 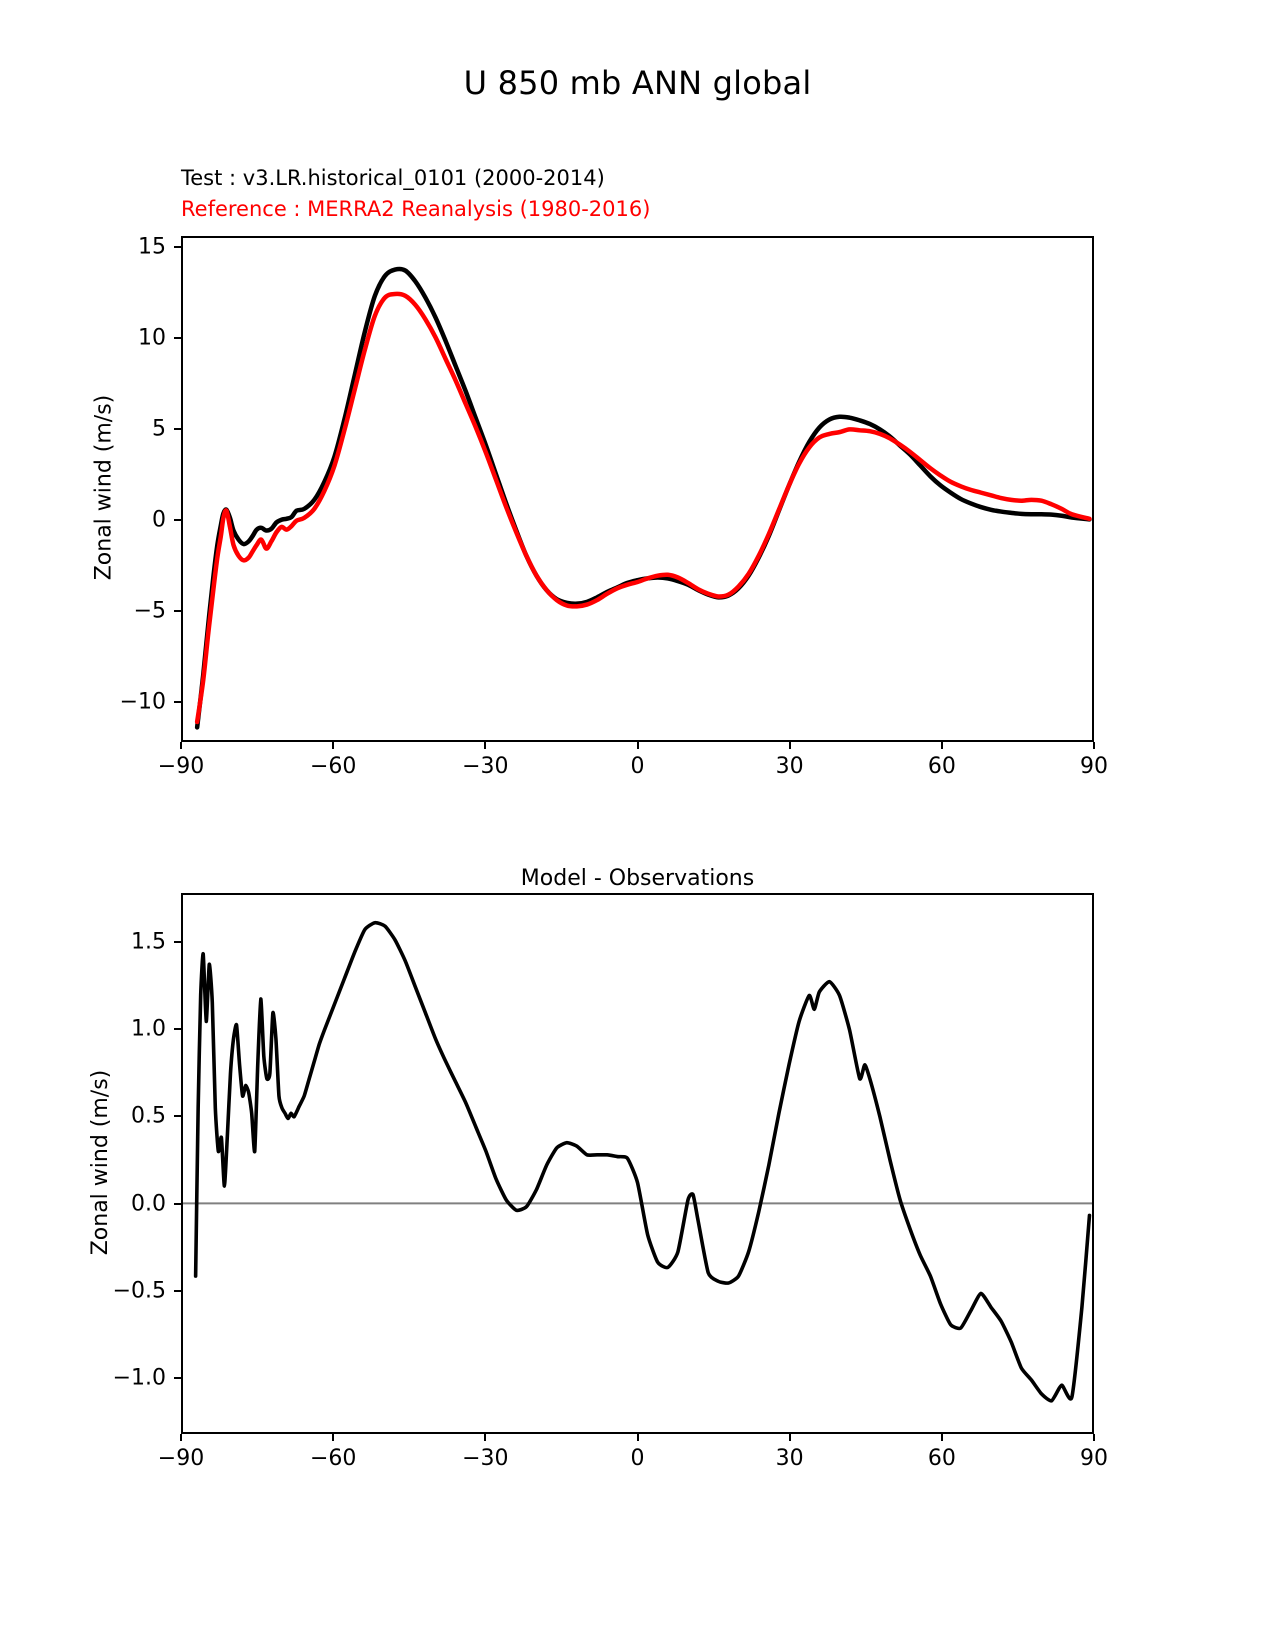 What do you see at coordinates (159, 429) in the screenshot?
I see `y-tick-label: 5` at bounding box center [159, 429].